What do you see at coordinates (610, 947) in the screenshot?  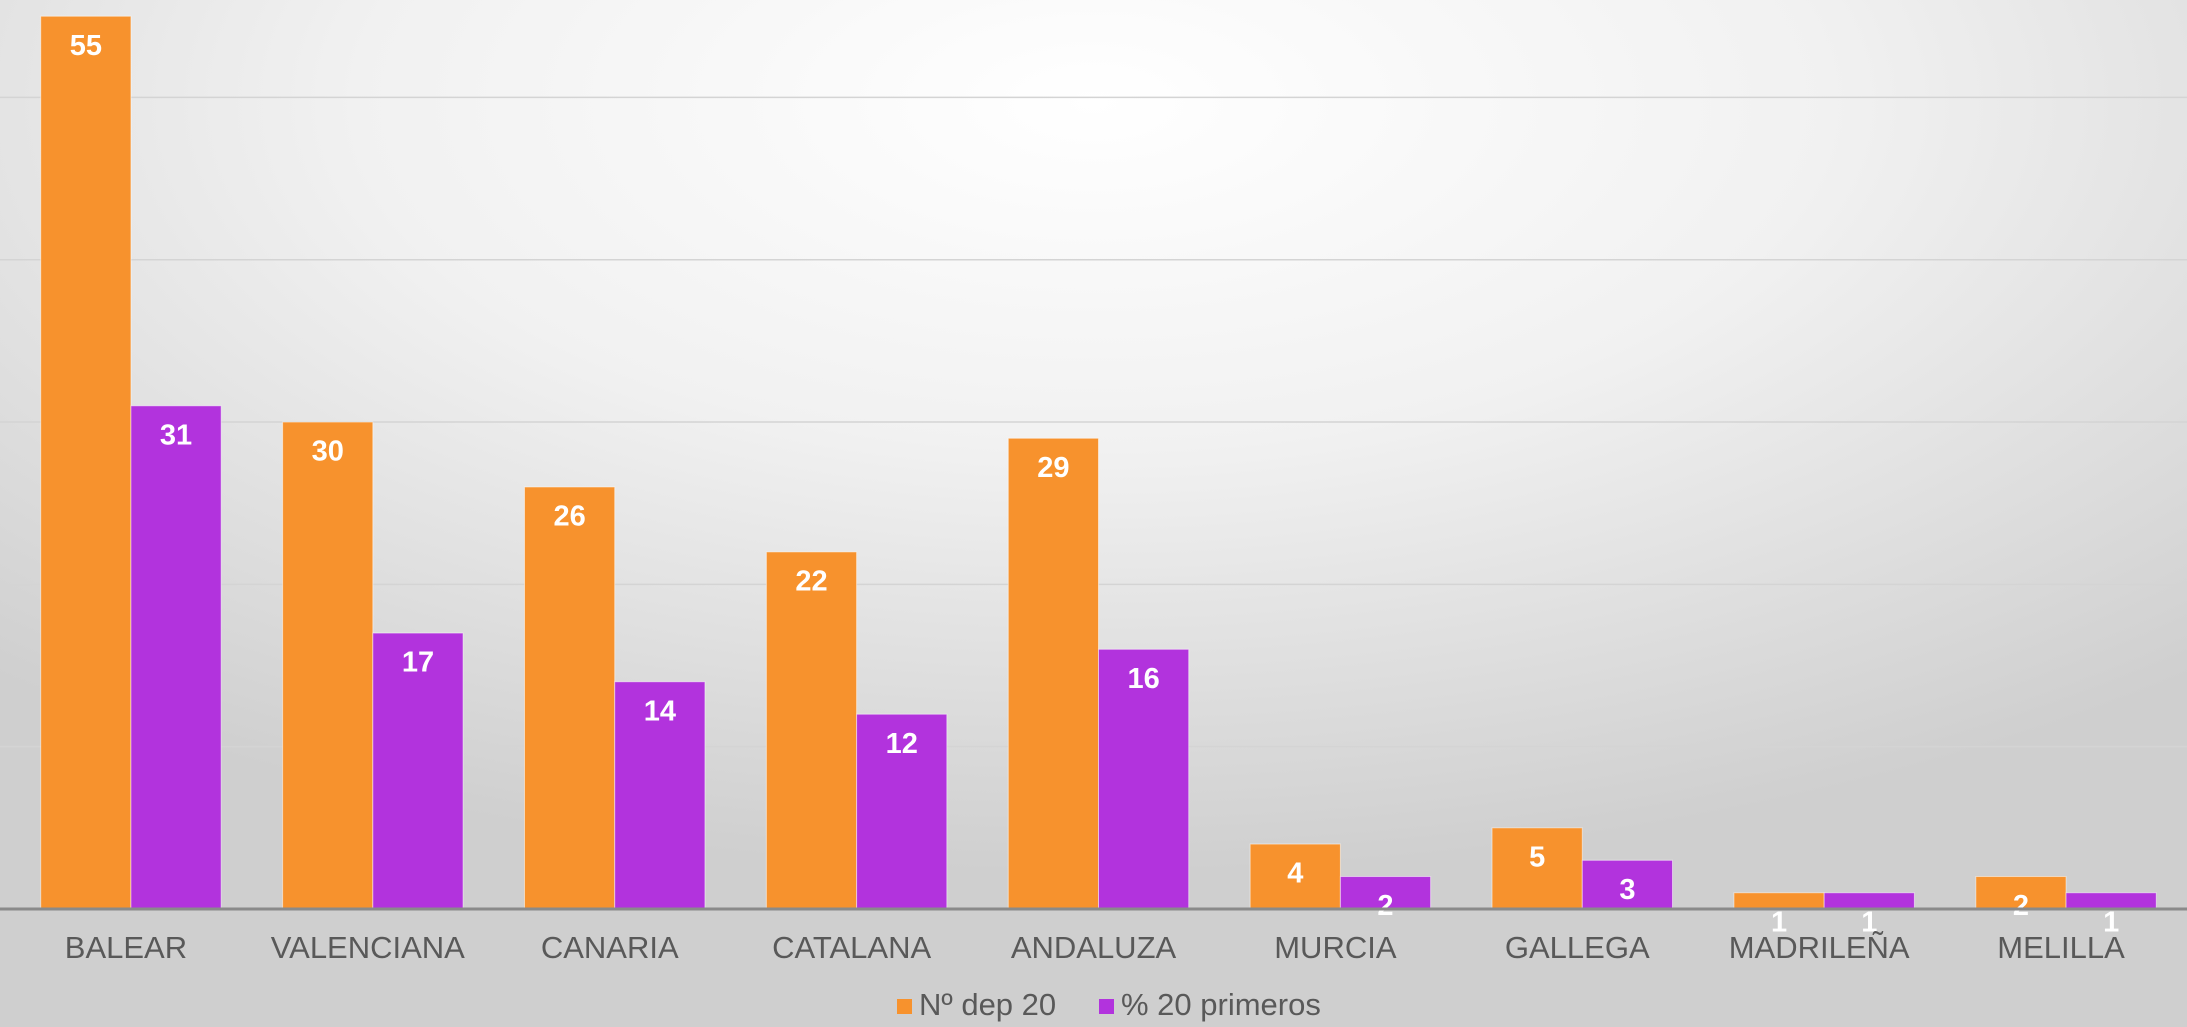 I see `x-tick-label: CANARIA` at bounding box center [610, 947].